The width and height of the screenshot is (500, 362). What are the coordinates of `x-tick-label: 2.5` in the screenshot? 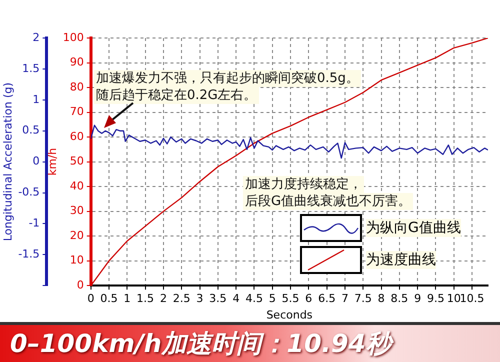 It's located at (181, 299).